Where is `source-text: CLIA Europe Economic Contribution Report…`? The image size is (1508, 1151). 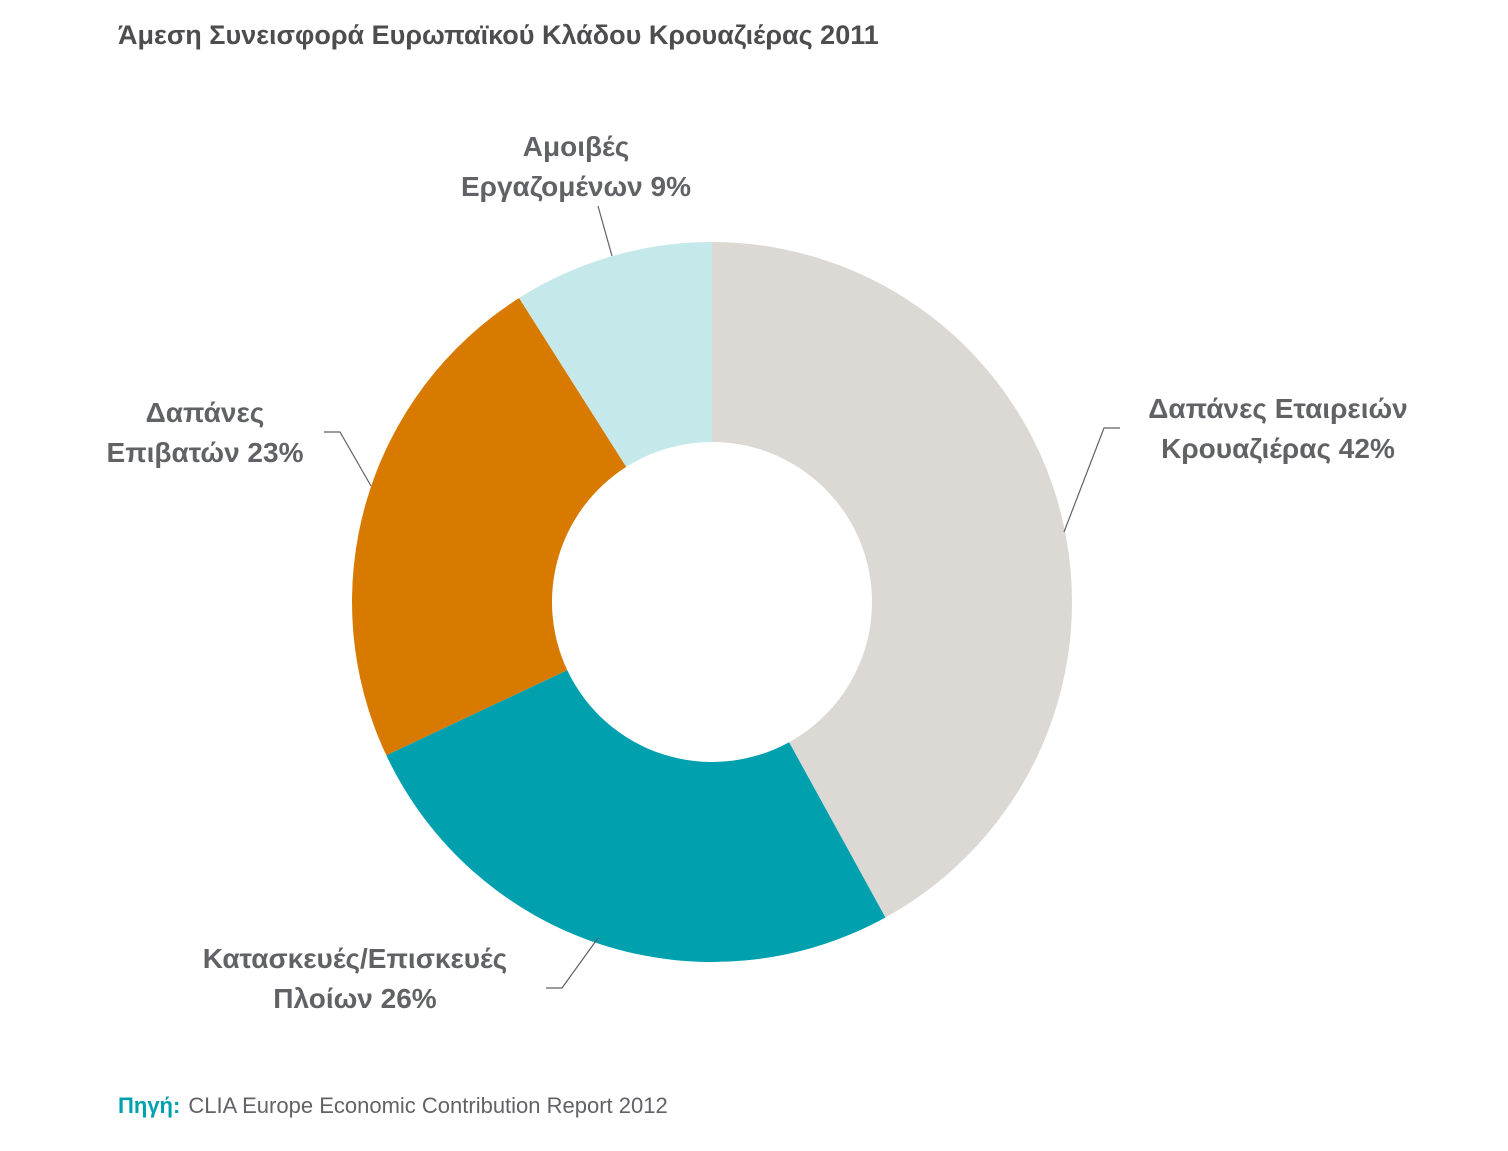 source-text: CLIA Europe Economic Contribution Report… is located at coordinates (428, 1105).